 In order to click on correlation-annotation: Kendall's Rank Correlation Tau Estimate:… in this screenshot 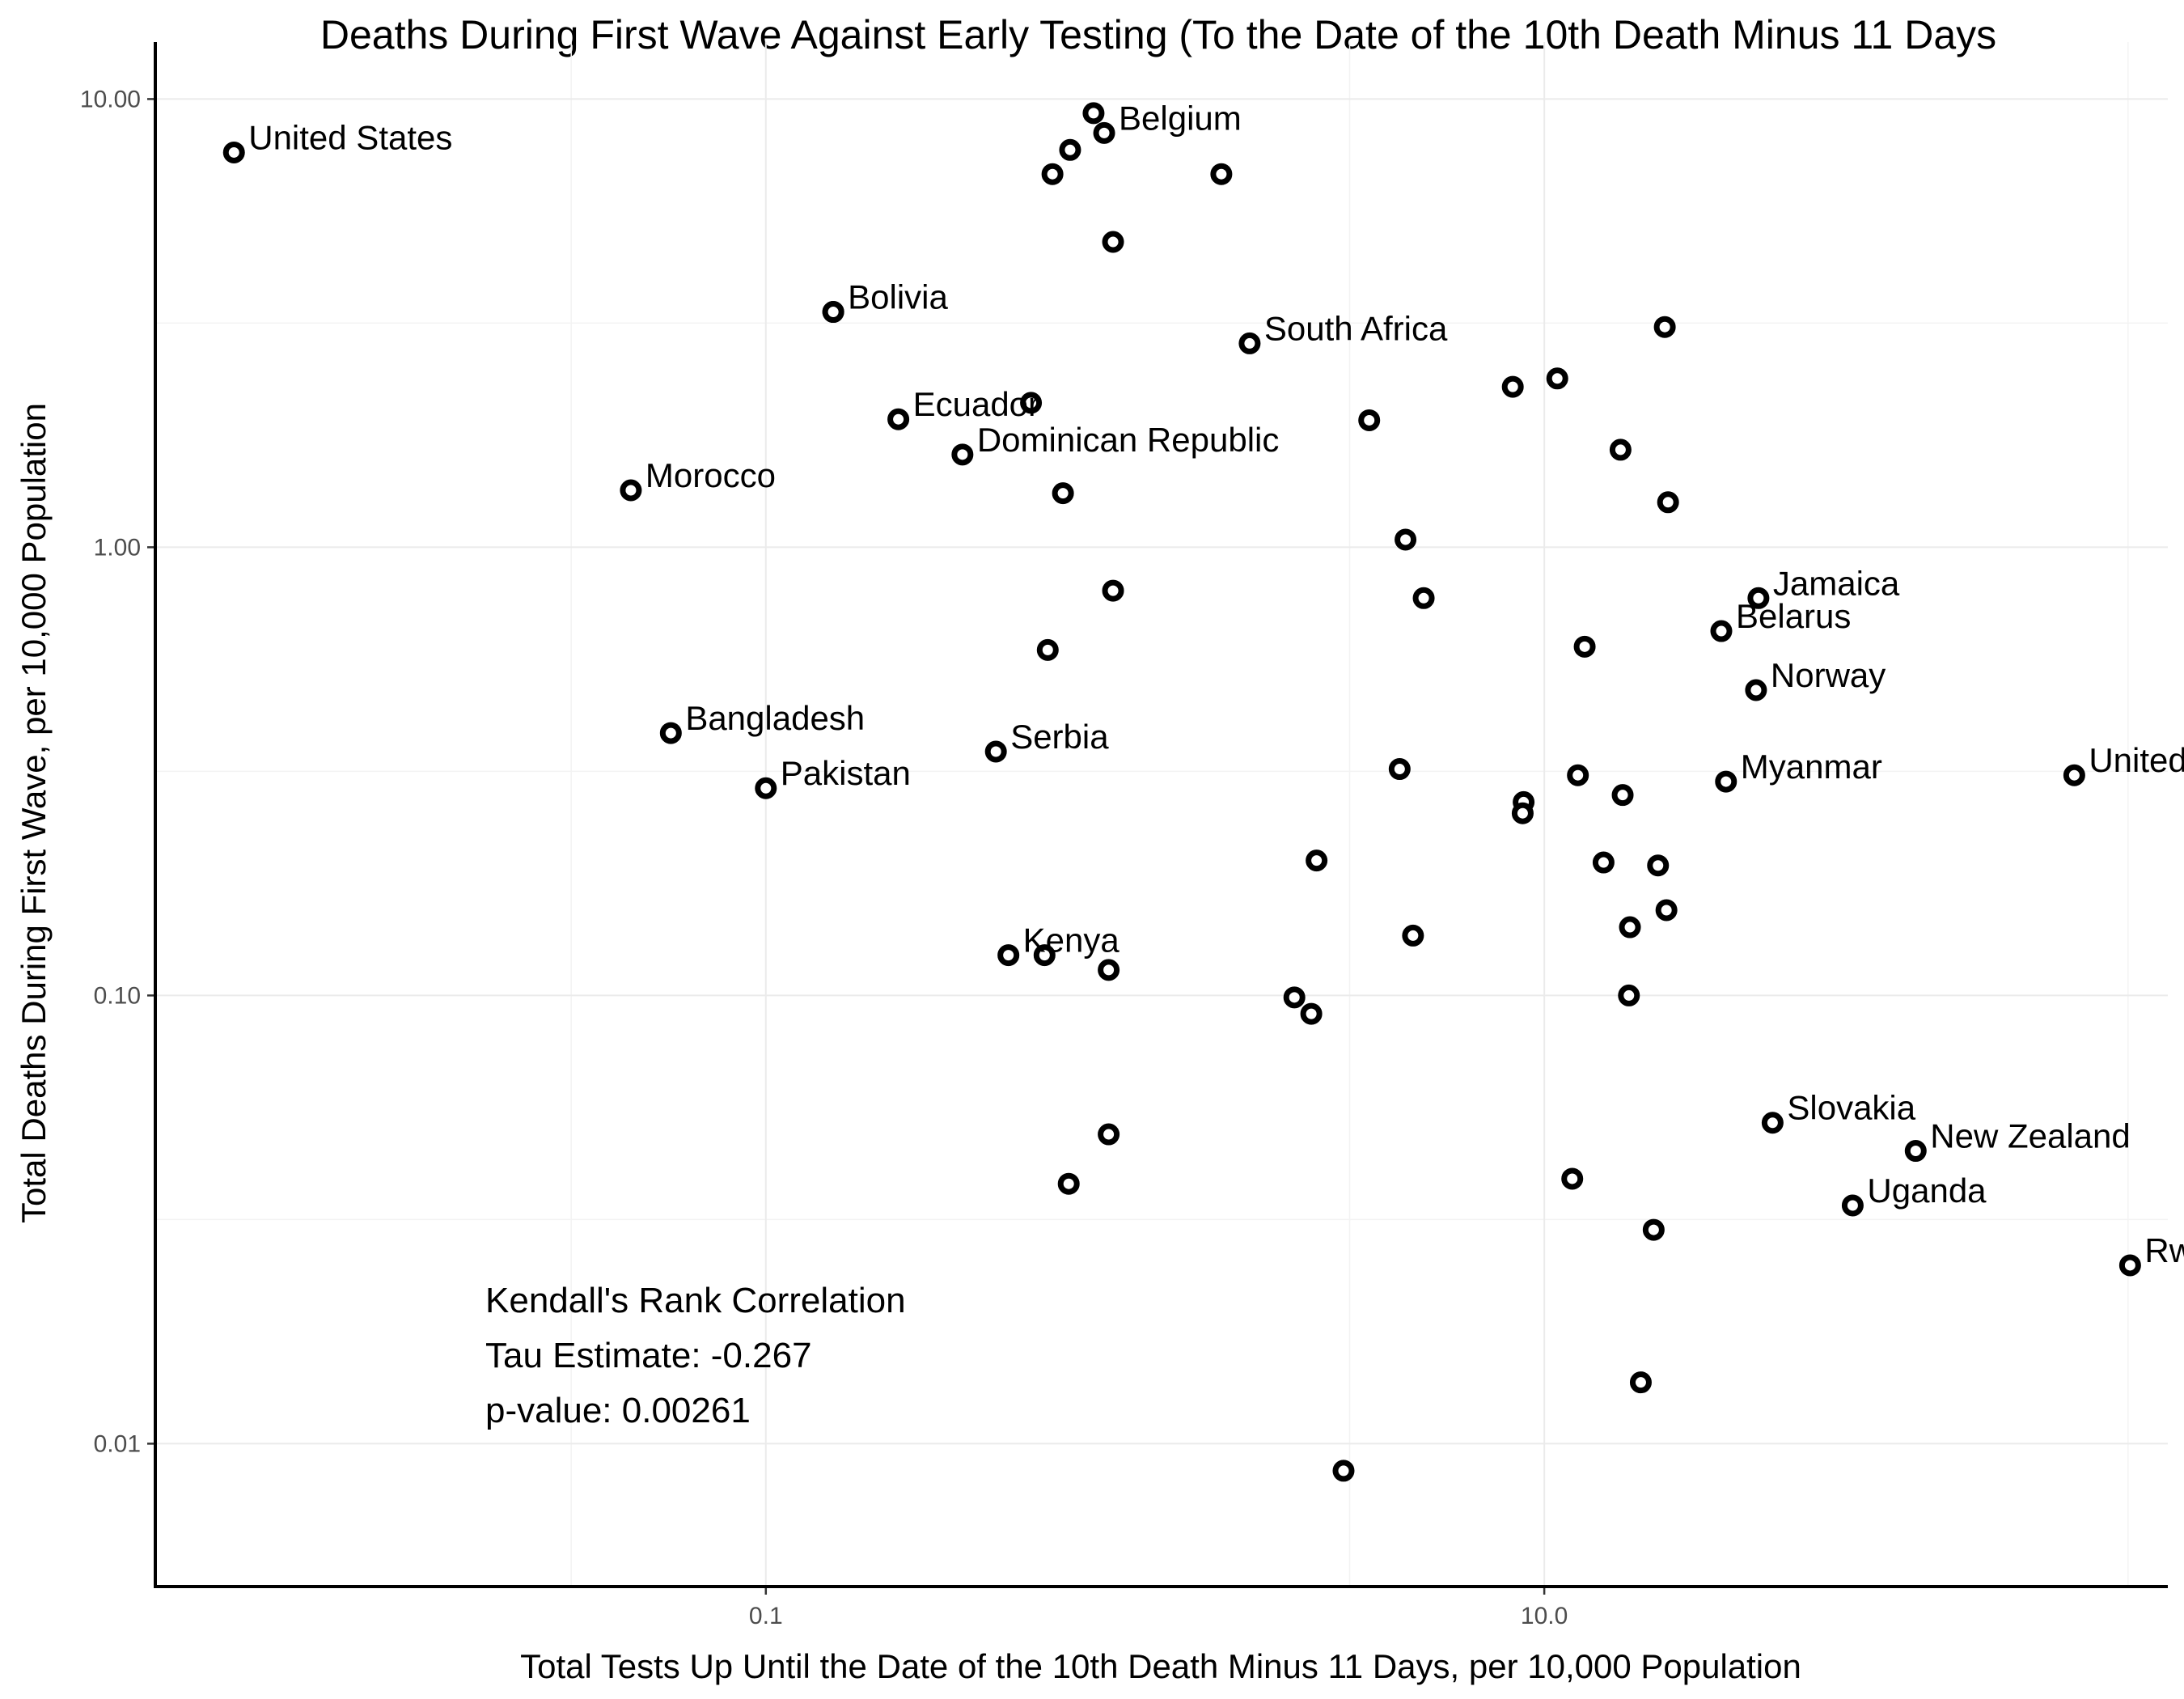, I will do `click(695, 1355)`.